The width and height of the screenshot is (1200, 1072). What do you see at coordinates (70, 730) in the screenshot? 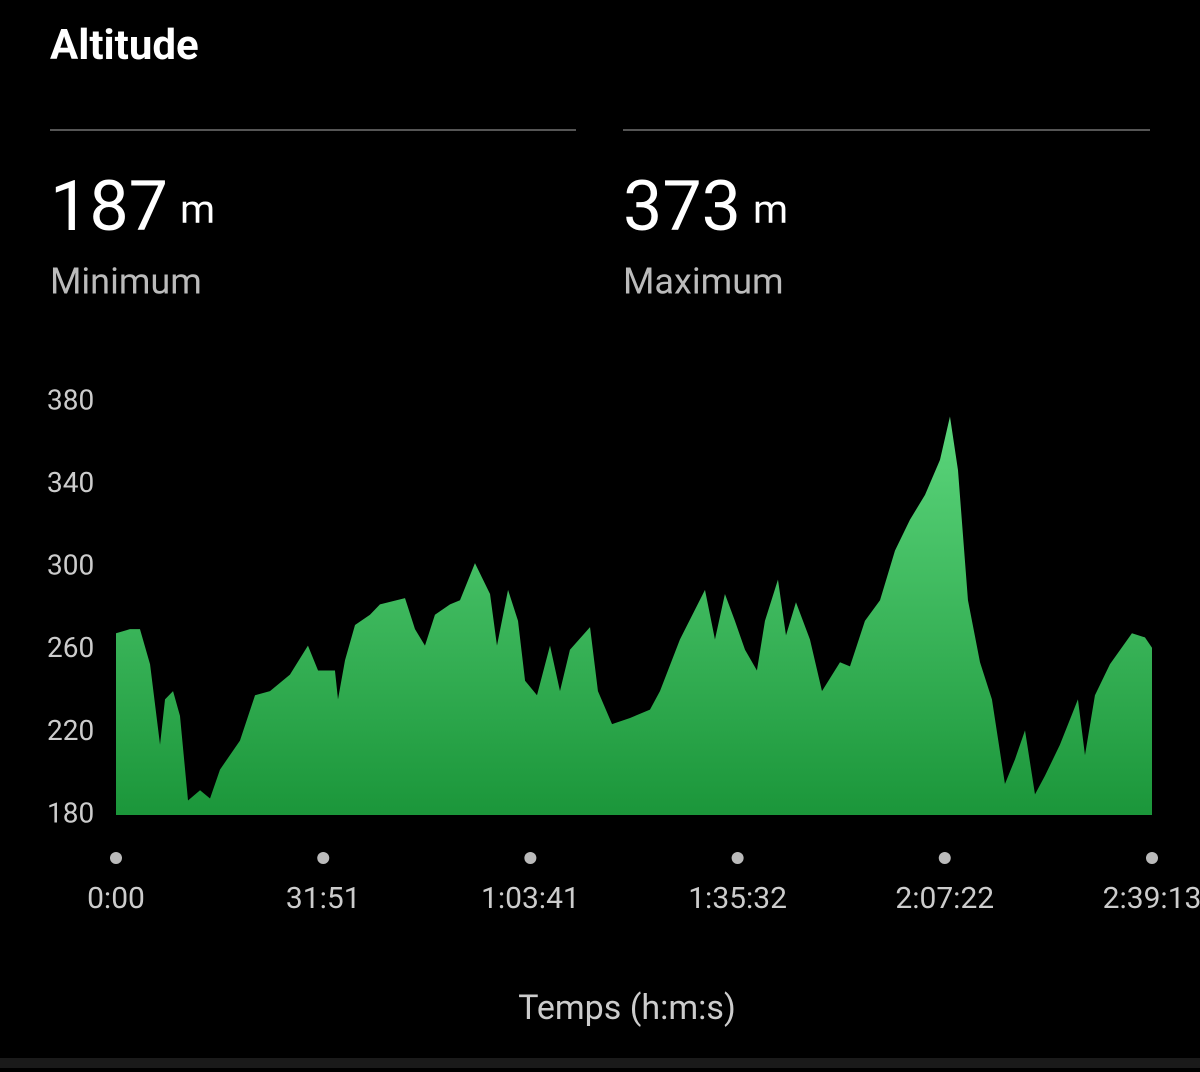
I see `y-tick-label: 220` at bounding box center [70, 730].